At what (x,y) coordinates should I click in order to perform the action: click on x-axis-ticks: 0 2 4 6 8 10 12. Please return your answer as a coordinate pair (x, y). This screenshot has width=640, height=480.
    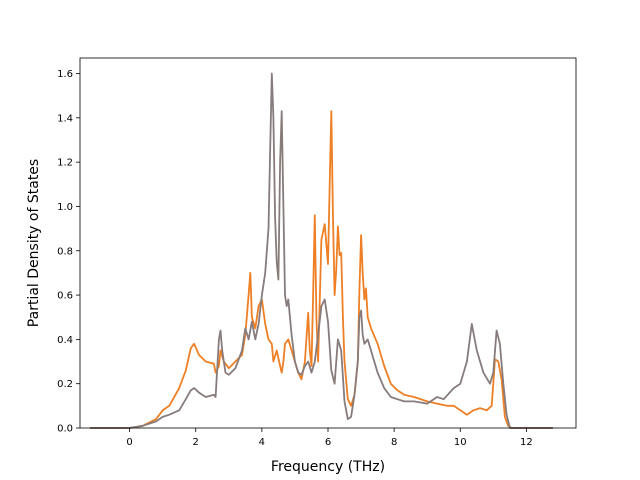
    Looking at the image, I should click on (329, 438).